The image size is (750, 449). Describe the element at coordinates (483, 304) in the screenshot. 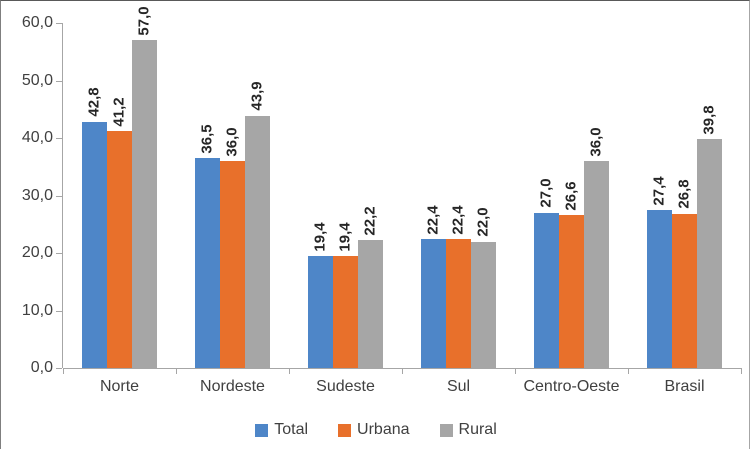

I see `bar-rural-sul` at that location.